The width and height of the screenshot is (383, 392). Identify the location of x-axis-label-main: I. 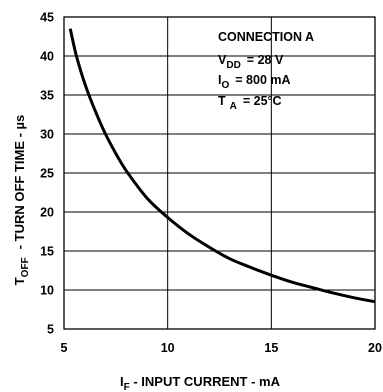
(122, 381).